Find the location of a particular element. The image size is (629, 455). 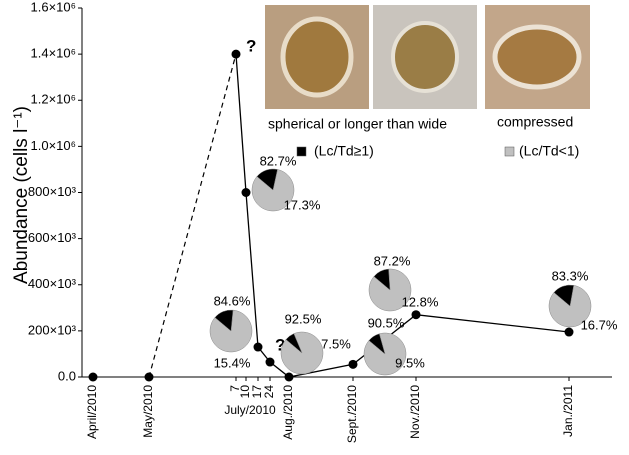

y-tick-label: 1.4×10⁶ is located at coordinates (53, 53).